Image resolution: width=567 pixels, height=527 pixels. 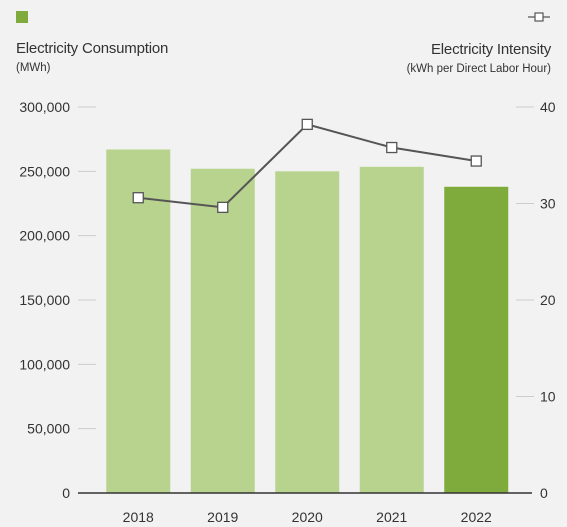 I want to click on right-axis-title: Electricity Intensity, so click(x=490, y=49).